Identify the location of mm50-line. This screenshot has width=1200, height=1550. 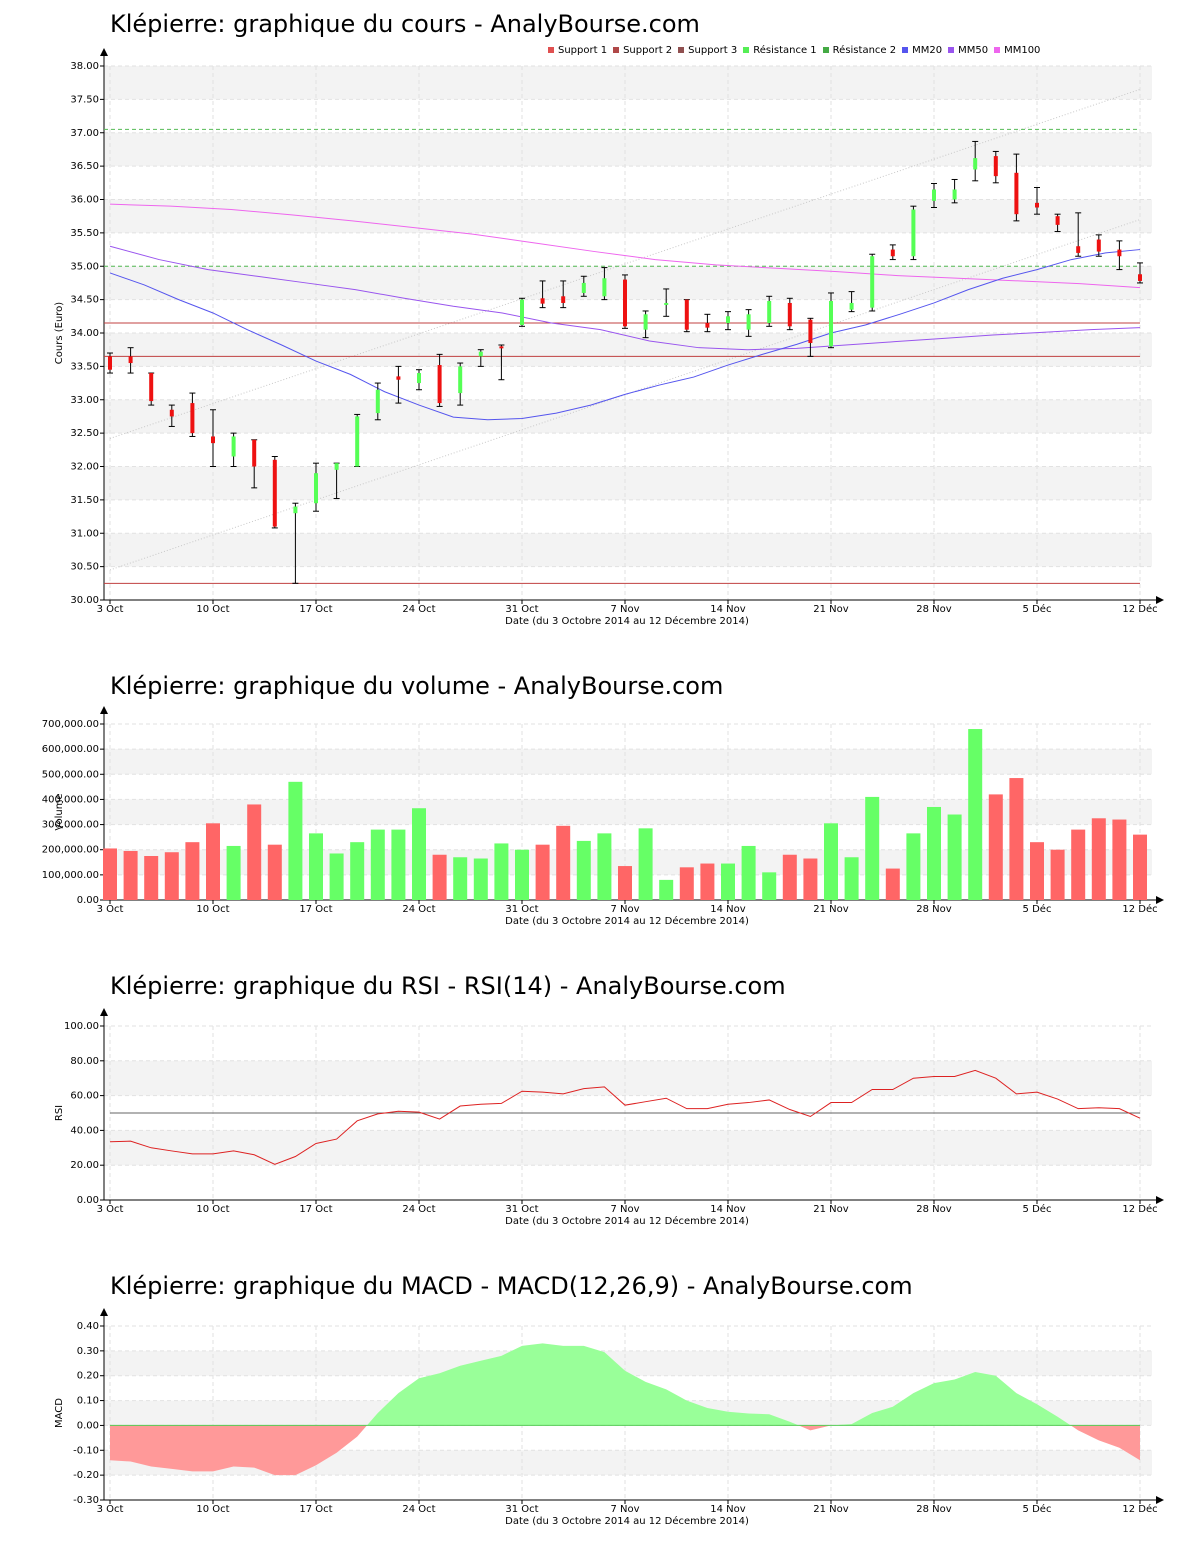
(625, 298).